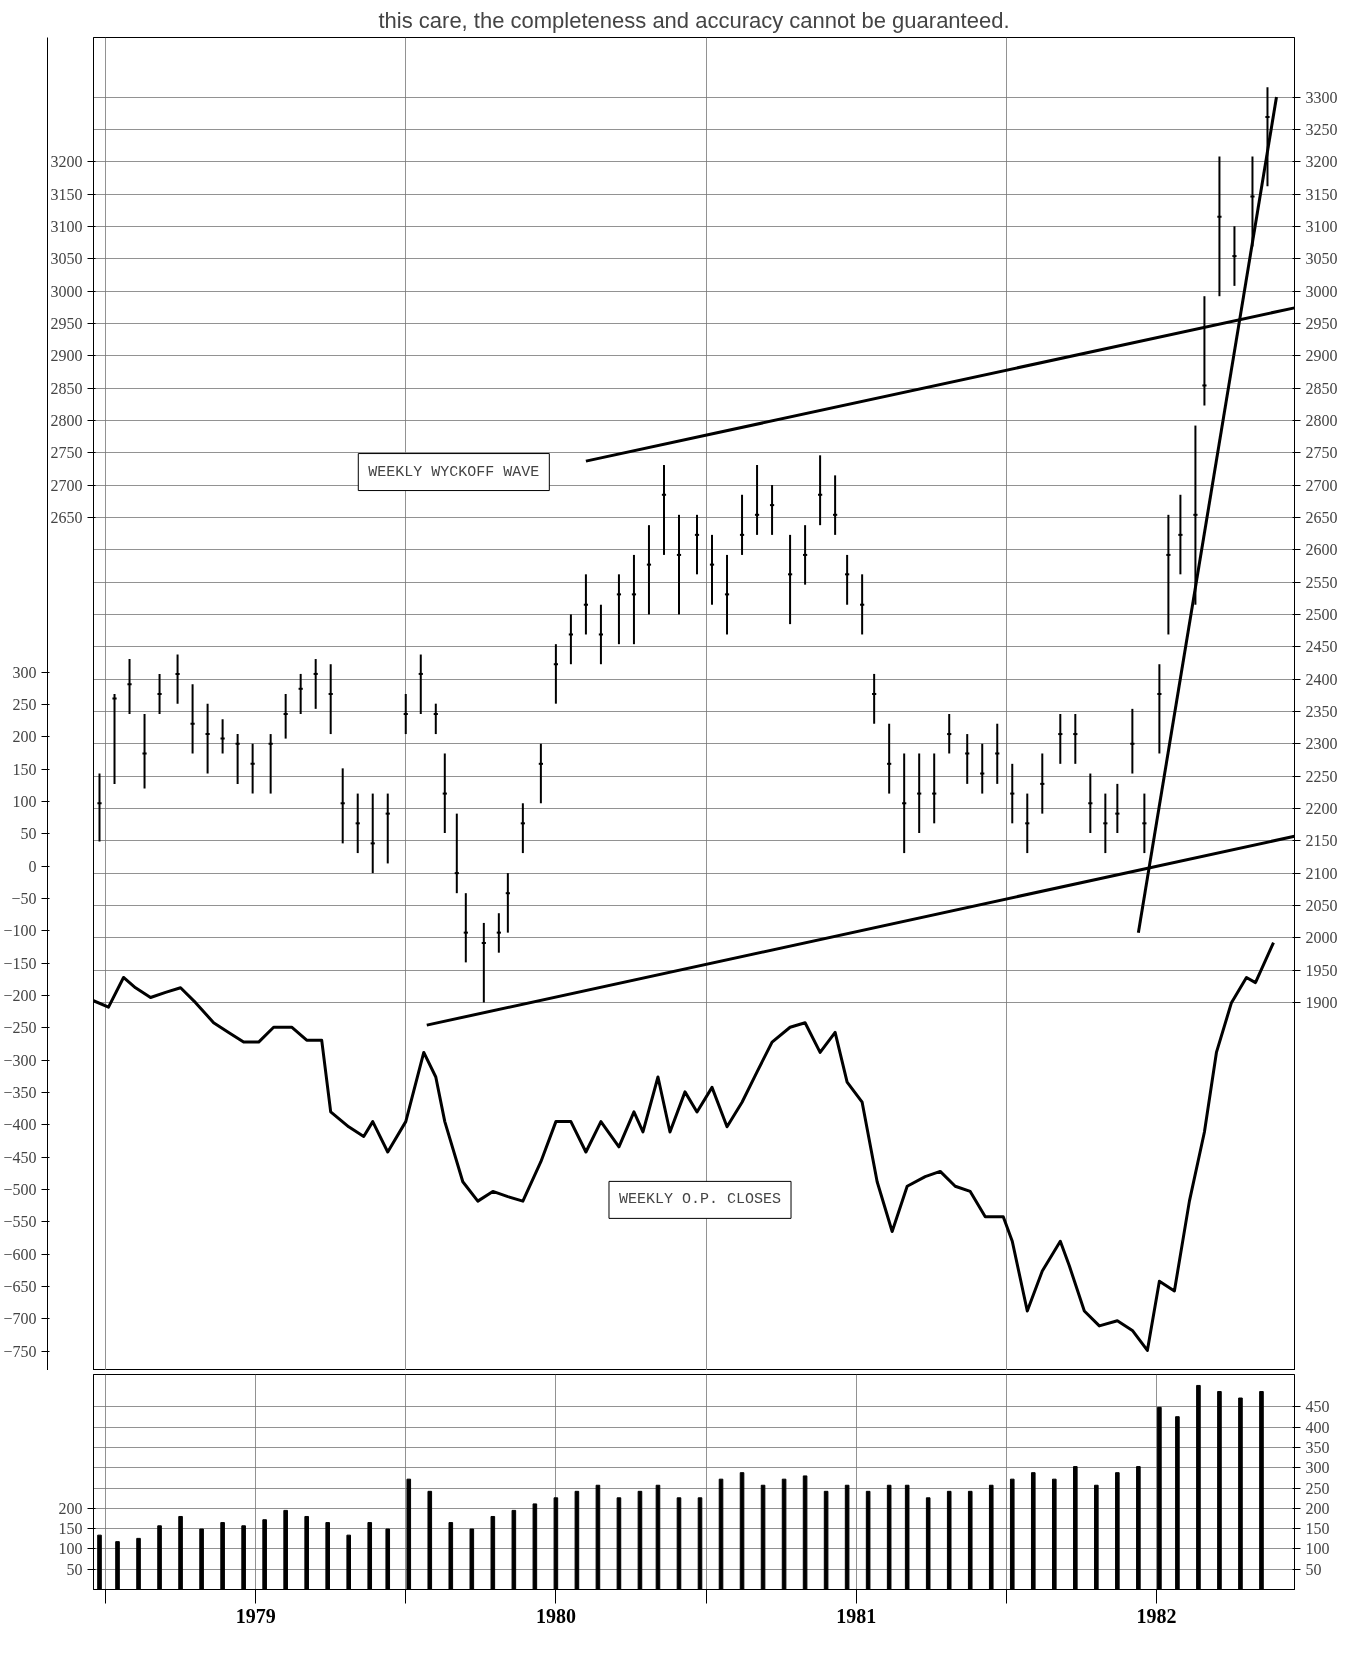 This screenshot has height=1656, width=1364. Describe the element at coordinates (28, 834) in the screenshot. I see `y3-tick-label: 50` at that location.